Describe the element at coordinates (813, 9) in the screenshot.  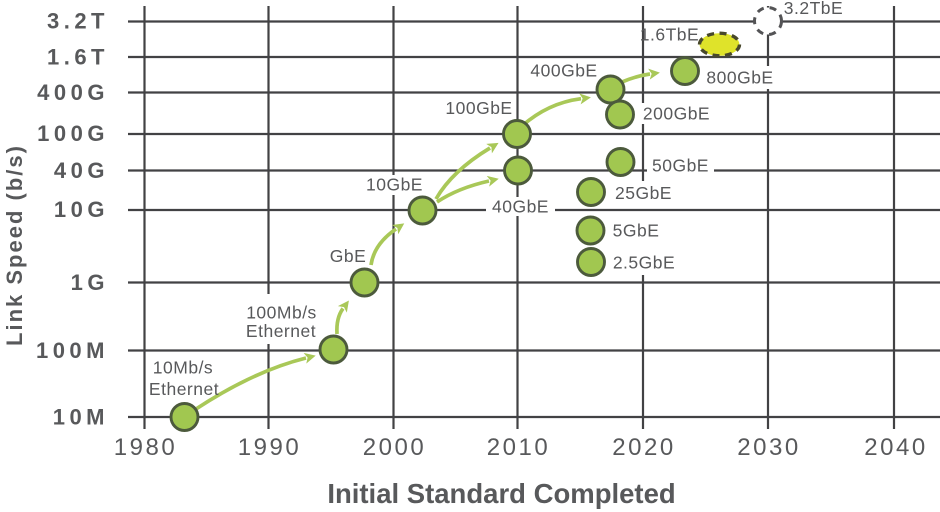
I see `svg-text: 3.2TbE` at that location.